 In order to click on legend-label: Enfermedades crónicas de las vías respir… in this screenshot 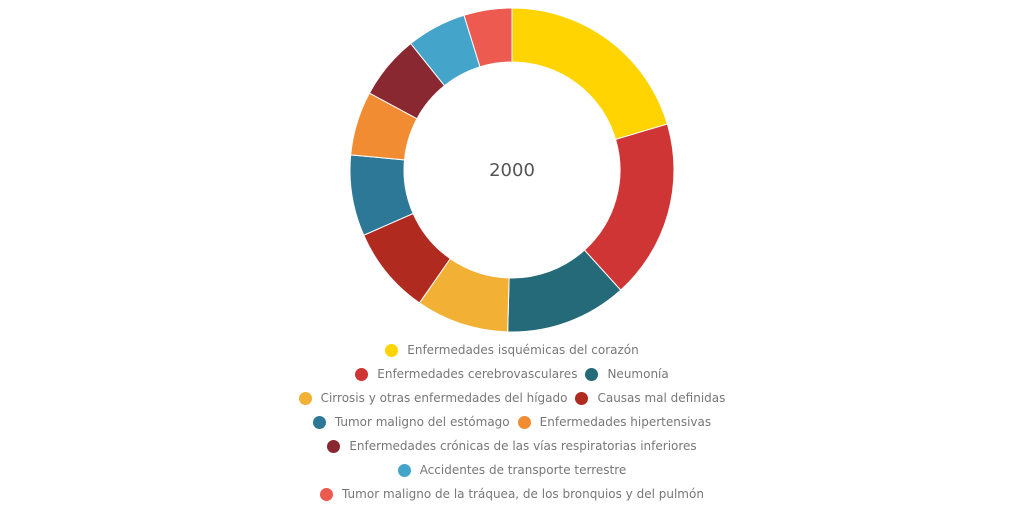, I will do `click(523, 446)`.